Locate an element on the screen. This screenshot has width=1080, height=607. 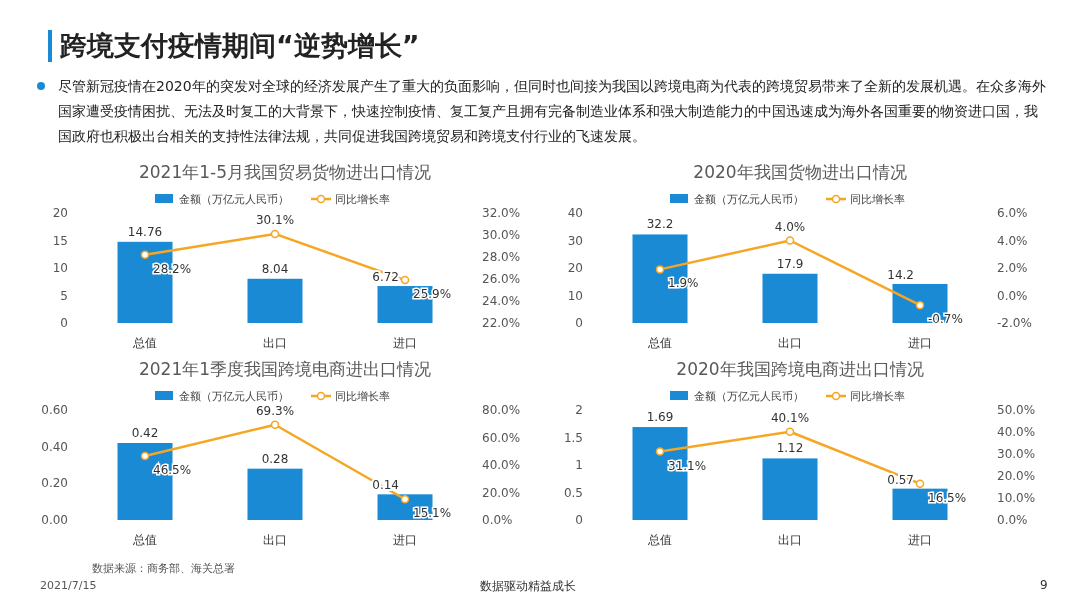
y-tick-label: 15 is located at coordinates (60, 240).